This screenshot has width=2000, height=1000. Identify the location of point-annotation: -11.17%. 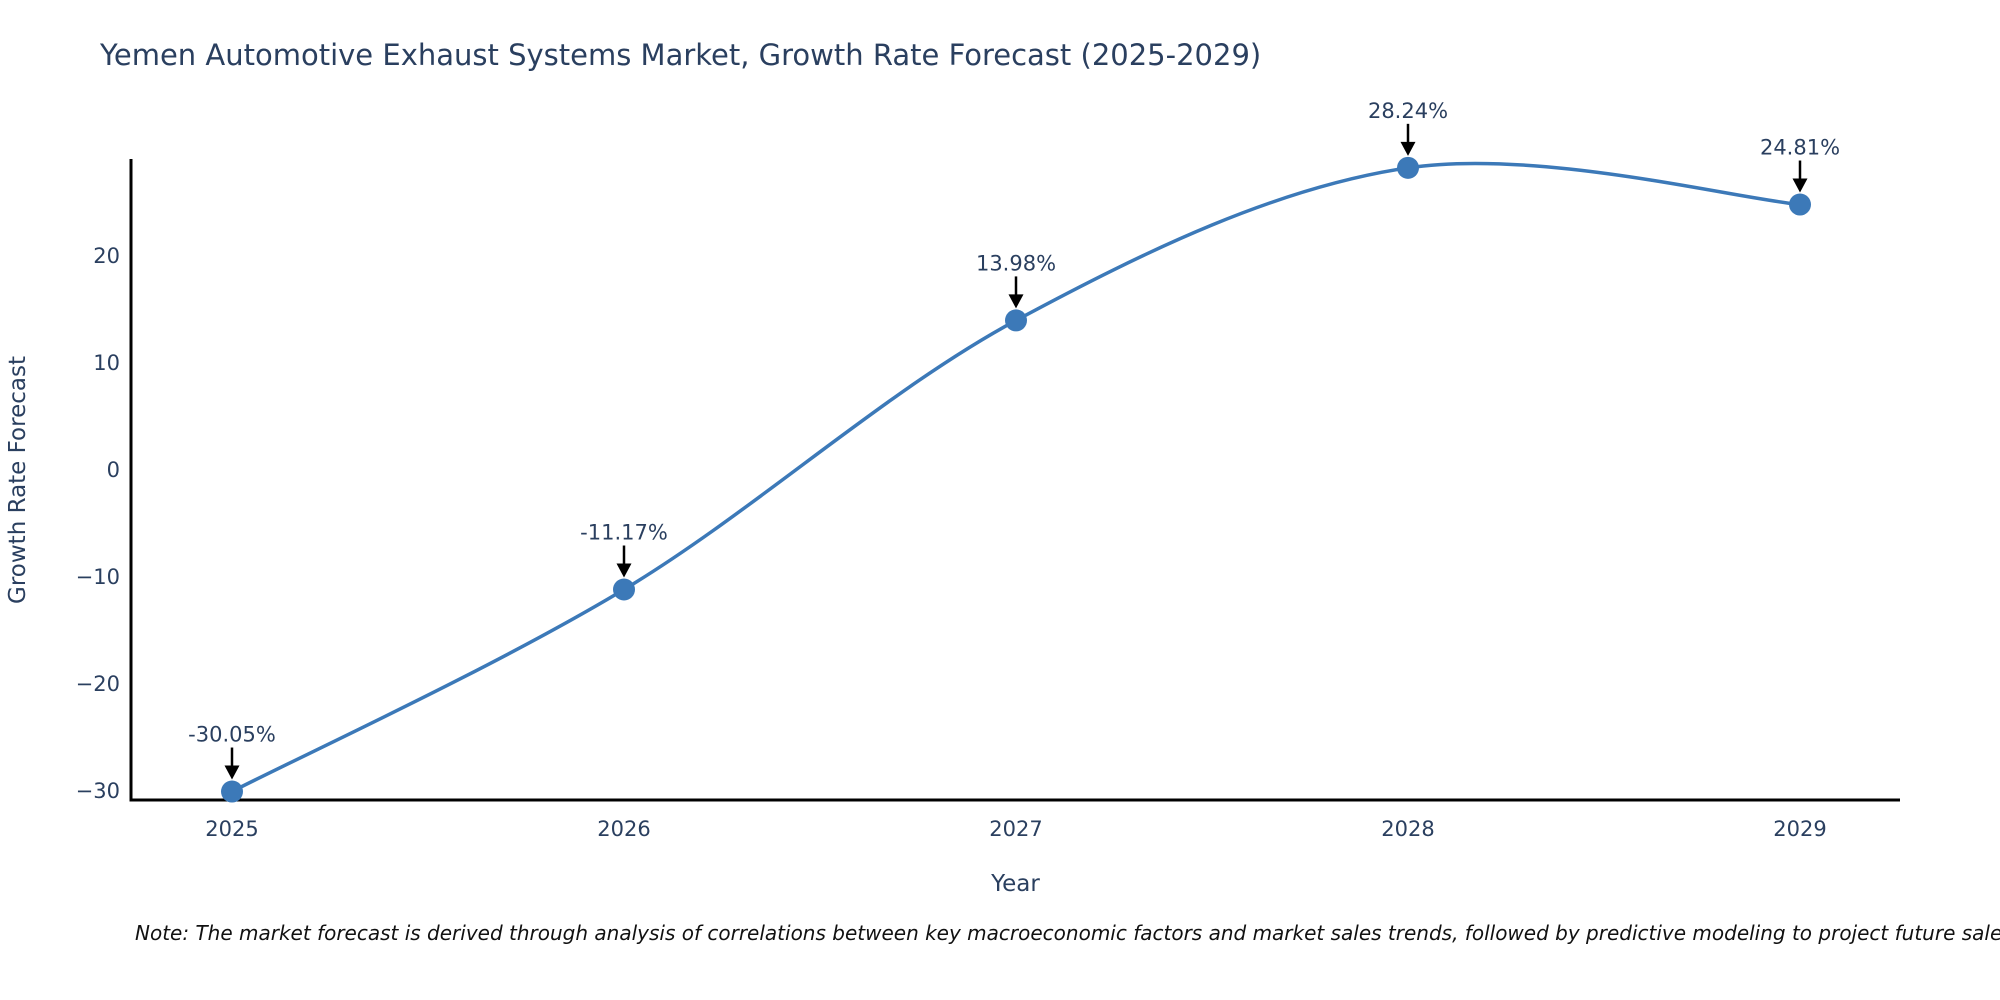
(624, 533).